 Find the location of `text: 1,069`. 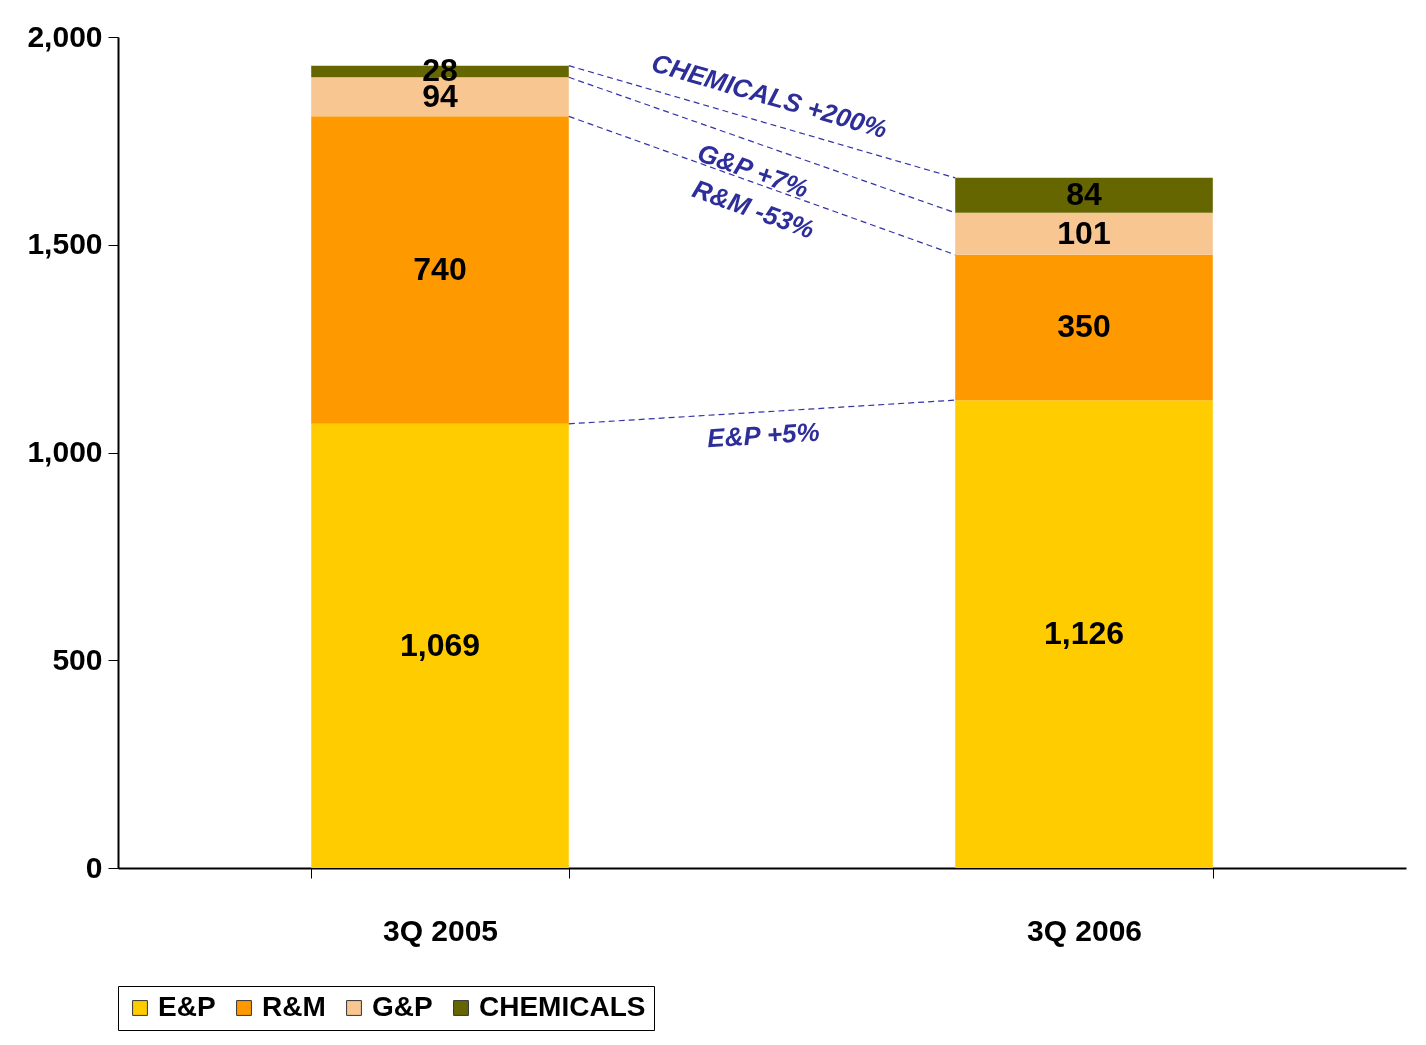

text: 1,069 is located at coordinates (440, 644).